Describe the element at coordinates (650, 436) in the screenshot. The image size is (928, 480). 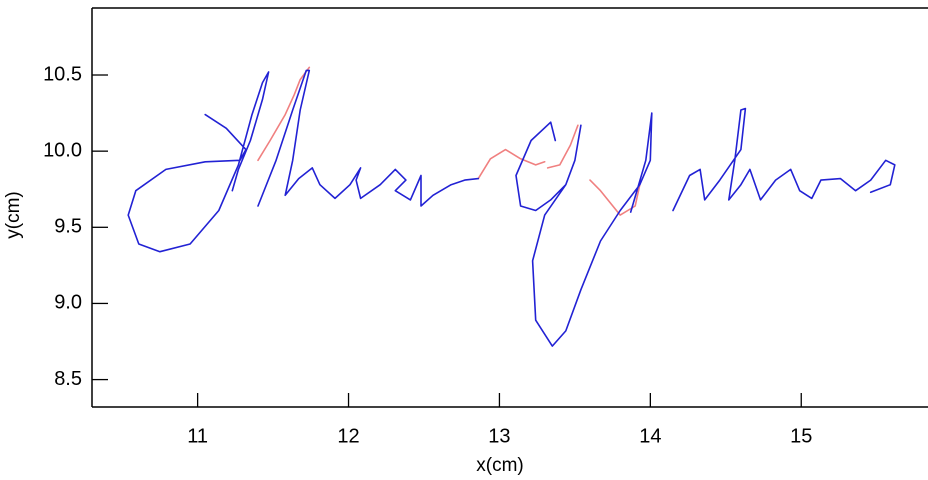
I see `x-tick-label: 14` at that location.